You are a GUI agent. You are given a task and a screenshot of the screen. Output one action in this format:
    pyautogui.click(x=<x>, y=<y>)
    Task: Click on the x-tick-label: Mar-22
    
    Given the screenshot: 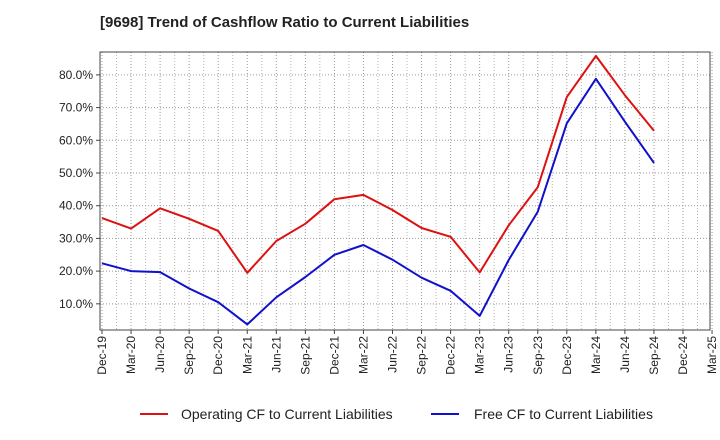 What is the action you would take?
    pyautogui.click(x=363, y=355)
    